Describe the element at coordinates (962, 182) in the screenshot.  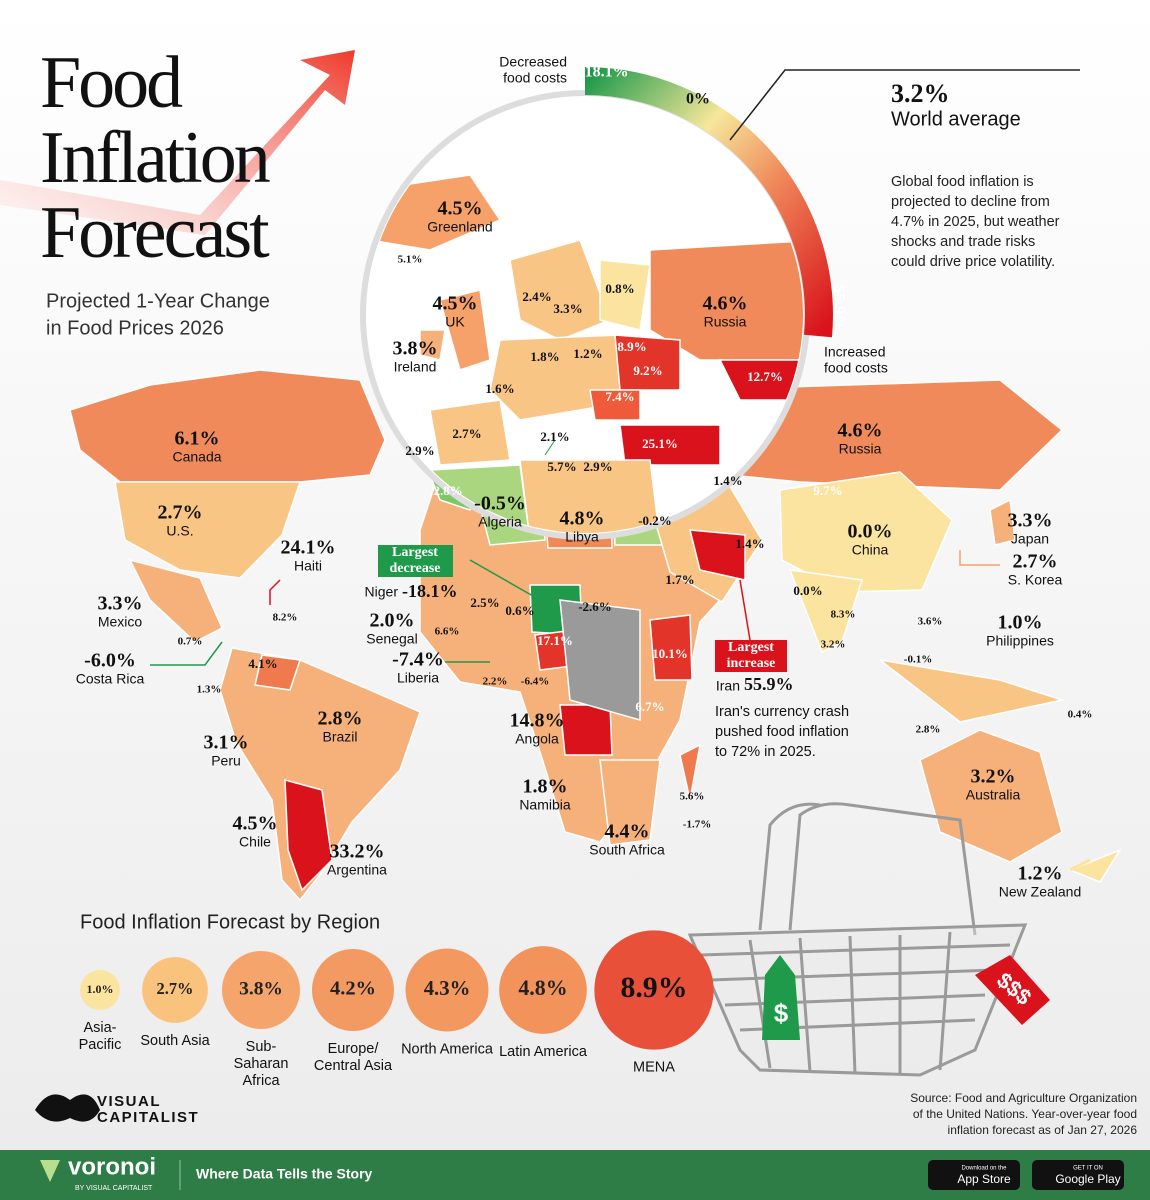
I see `description-line: Global food inflation is` at that location.